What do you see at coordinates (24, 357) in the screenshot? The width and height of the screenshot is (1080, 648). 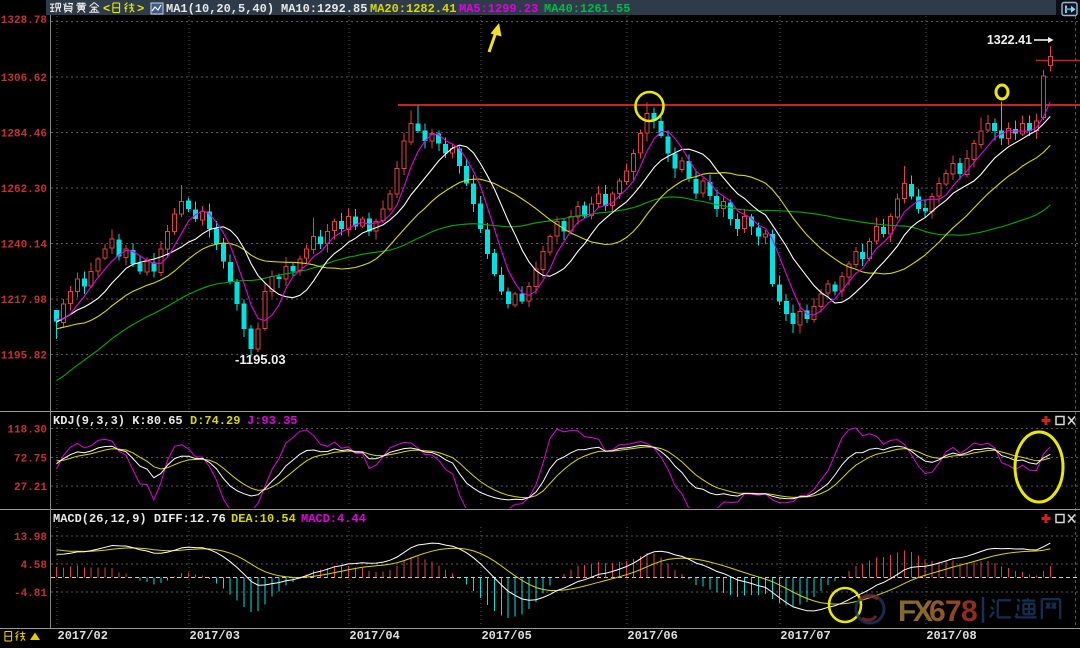 I see `svg-text: 1195.82` at bounding box center [24, 357].